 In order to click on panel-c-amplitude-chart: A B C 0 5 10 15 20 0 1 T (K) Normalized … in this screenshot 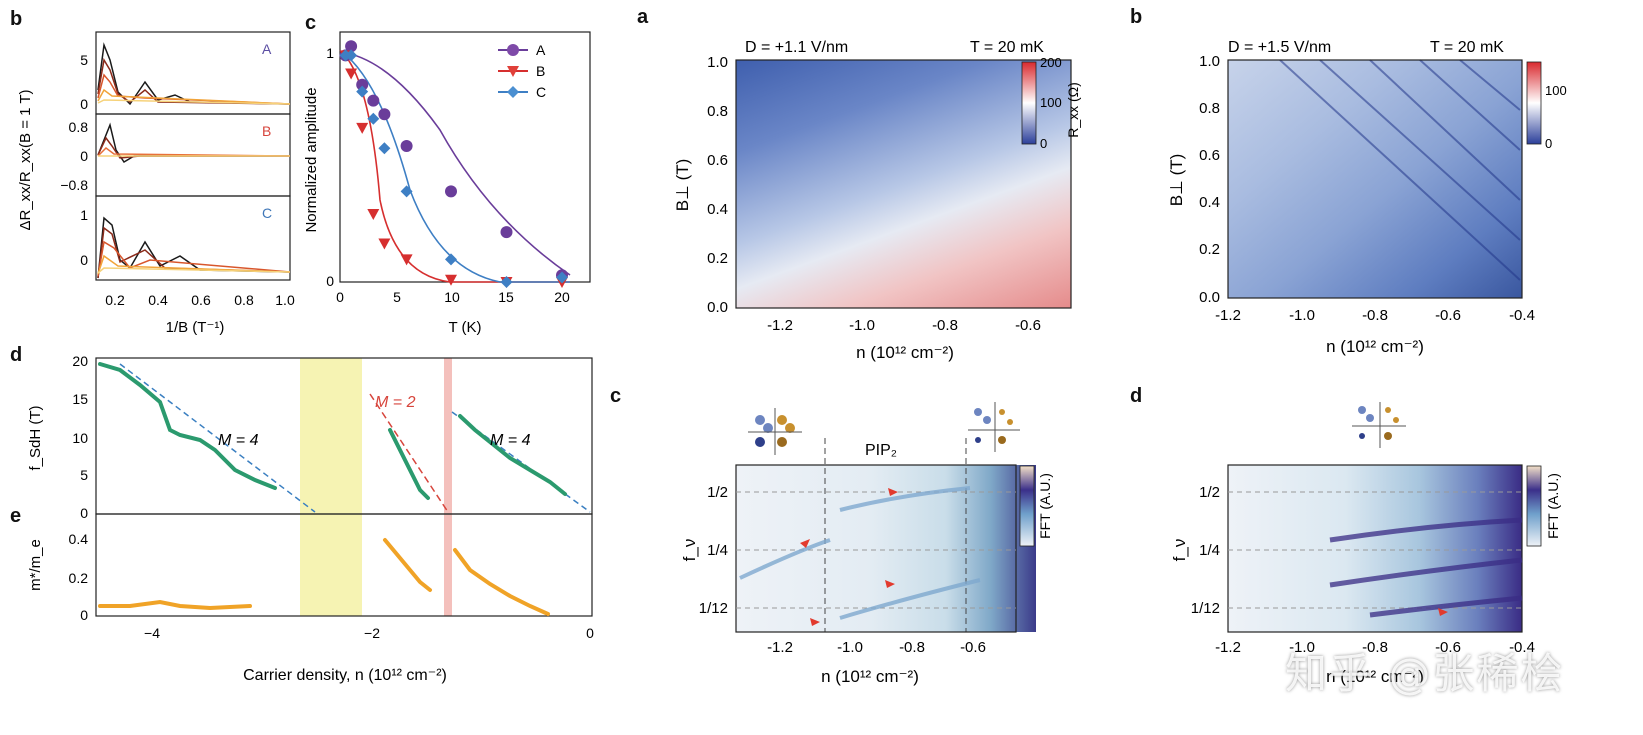, I will do `click(447, 183)`.